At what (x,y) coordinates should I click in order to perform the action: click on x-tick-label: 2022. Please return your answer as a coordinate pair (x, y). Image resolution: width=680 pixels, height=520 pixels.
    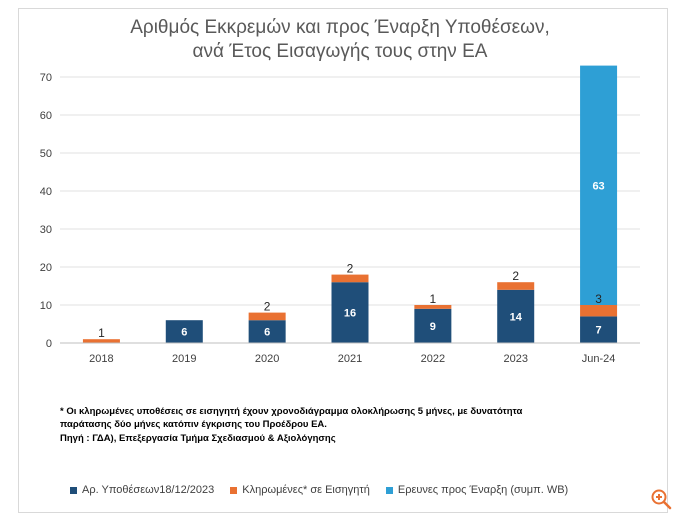
    Looking at the image, I should click on (433, 359).